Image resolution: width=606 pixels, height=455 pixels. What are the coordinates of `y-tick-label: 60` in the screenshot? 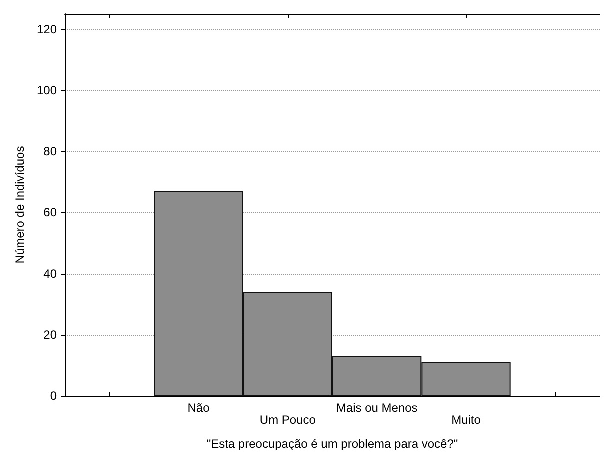 It's located at (51, 213).